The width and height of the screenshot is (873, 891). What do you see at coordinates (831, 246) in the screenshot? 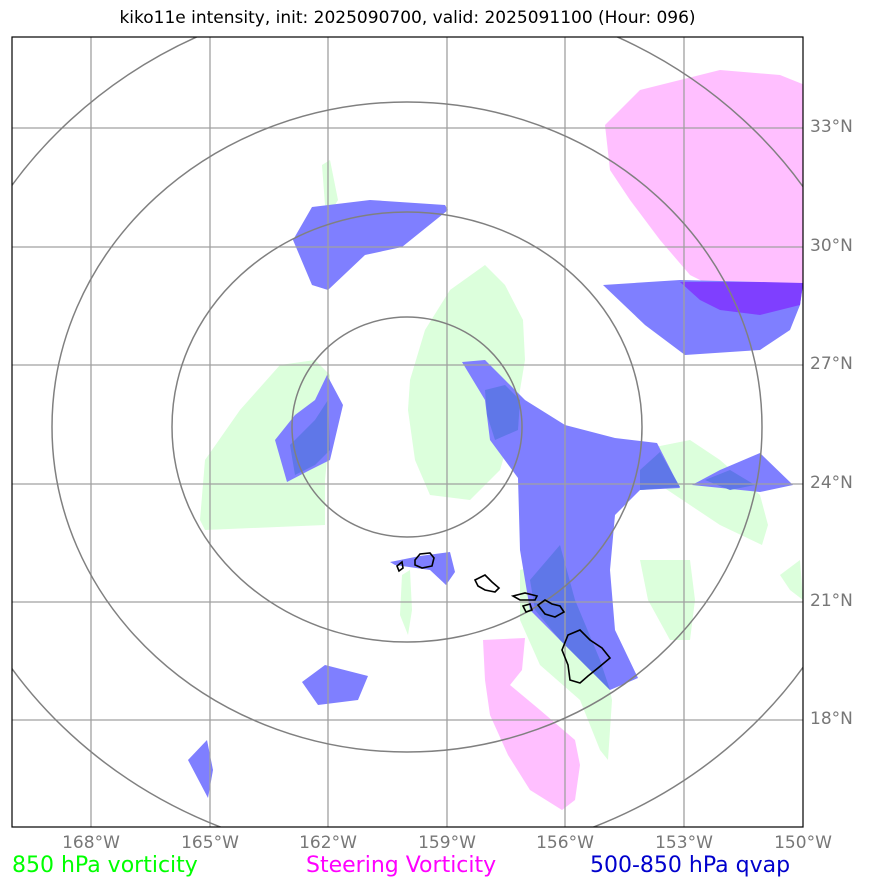
I see `lat-label-30n: 30°N` at bounding box center [831, 246].